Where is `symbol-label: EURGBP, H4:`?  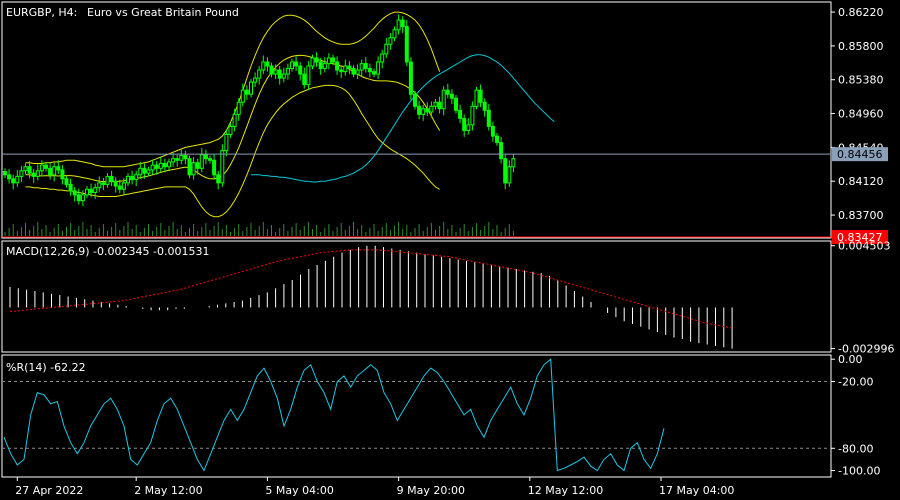
symbol-label: EURGBP, H4: is located at coordinates (41, 12).